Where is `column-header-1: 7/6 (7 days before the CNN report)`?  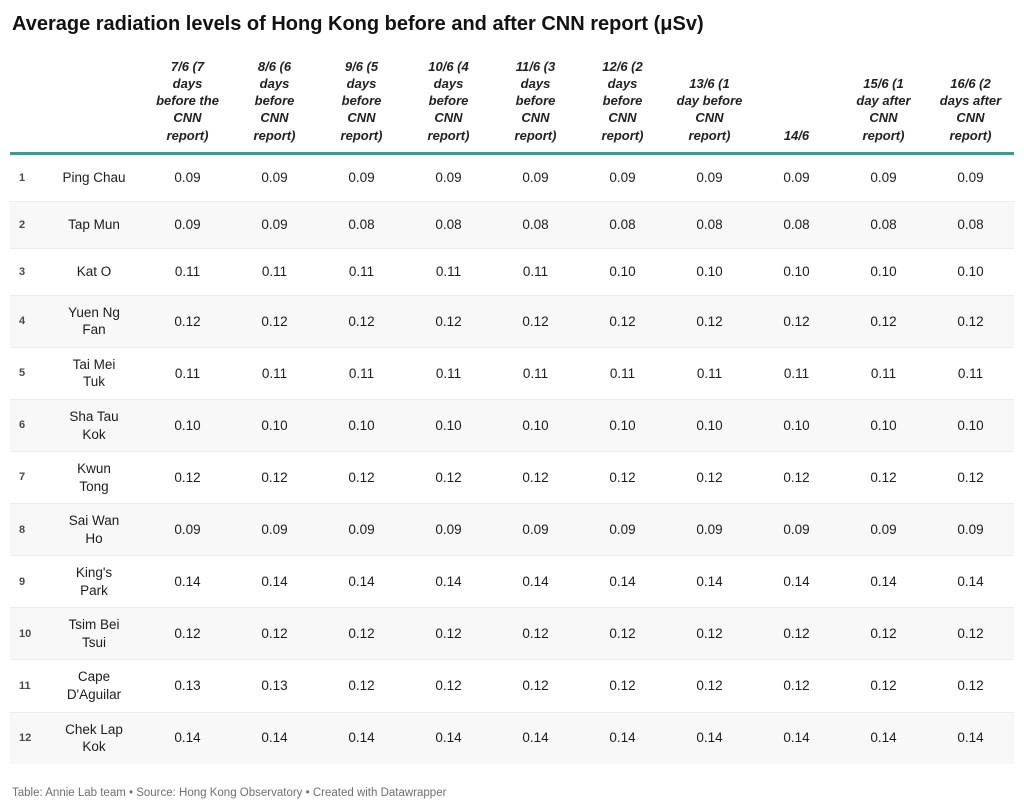
column-header-1: 7/6 (7 days before the CNN report) is located at coordinates (187, 106).